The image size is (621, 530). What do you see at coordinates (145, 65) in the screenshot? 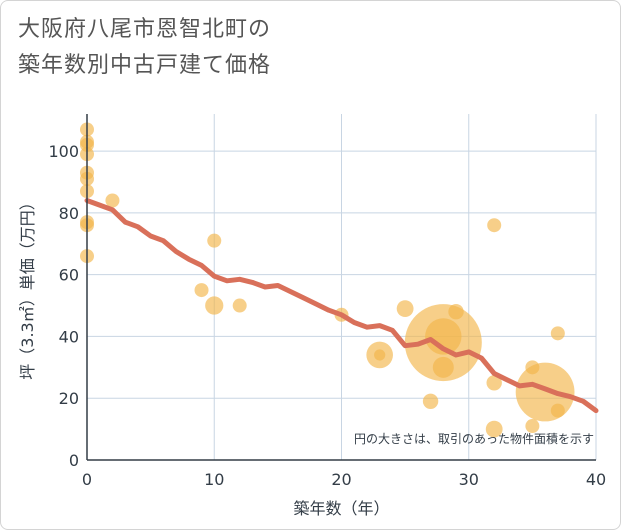
I see `title-line-2: 築年数別中古戸建て価格` at bounding box center [145, 65].